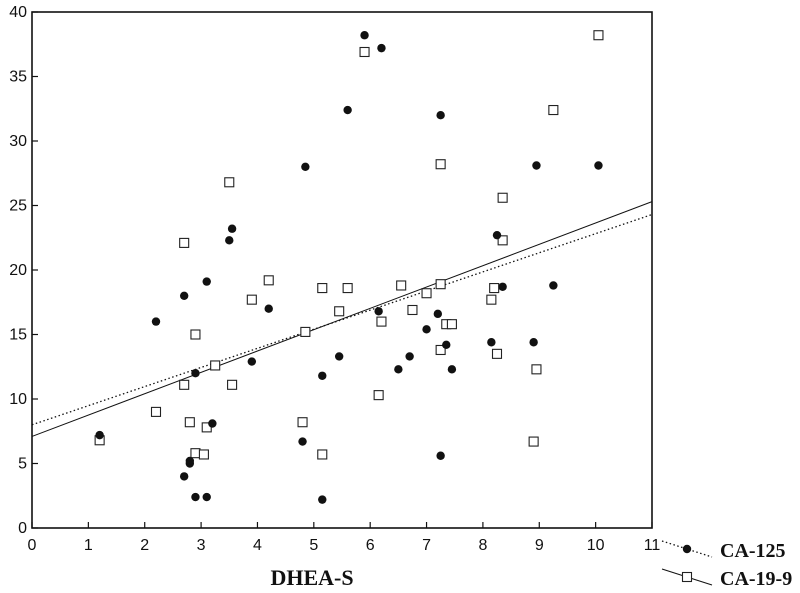 This screenshot has width=800, height=593. What do you see at coordinates (426, 545) in the screenshot?
I see `x-tick-label: 7` at bounding box center [426, 545].